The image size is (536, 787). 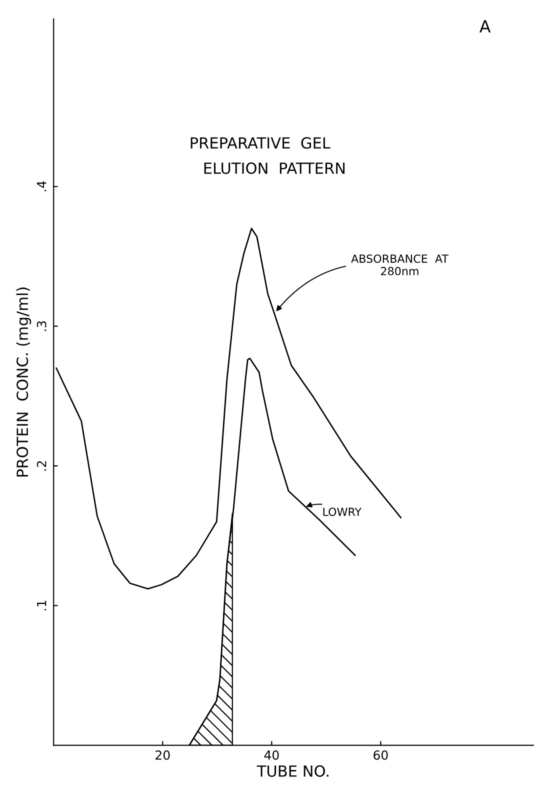 What do you see at coordinates (24, 382) in the screenshot?
I see `y-axis-title: PROTEIN CONC. (mg/ml)` at bounding box center [24, 382].